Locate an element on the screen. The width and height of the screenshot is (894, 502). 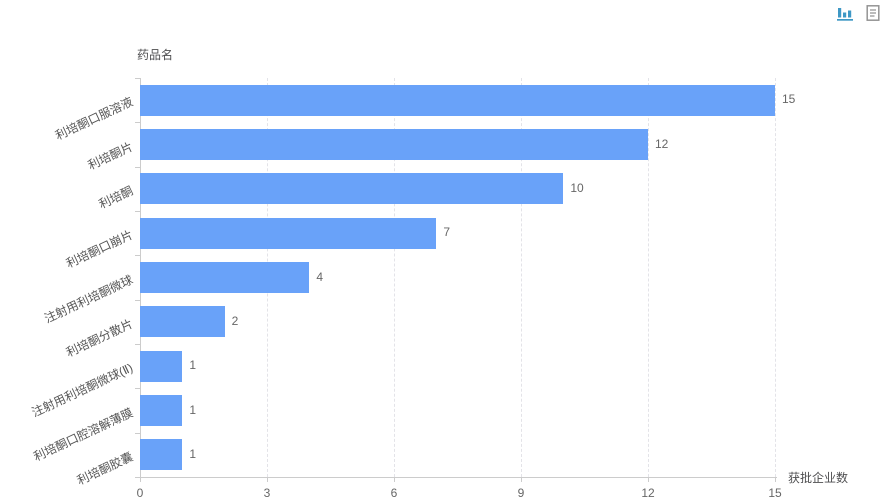
x-tick-label: 12 is located at coordinates (648, 493).